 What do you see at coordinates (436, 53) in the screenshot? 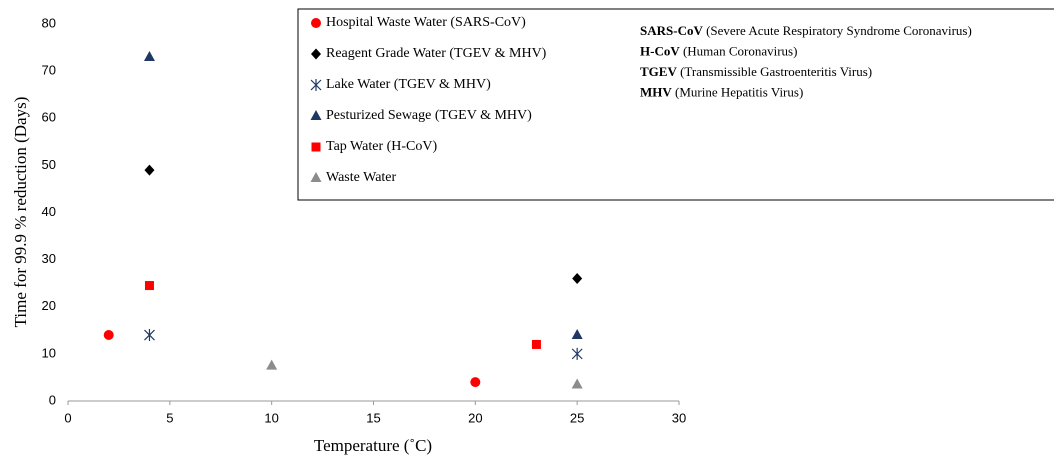
I see `legend-label: Reagent Grade Water (TGEV & MHV)` at bounding box center [436, 53].